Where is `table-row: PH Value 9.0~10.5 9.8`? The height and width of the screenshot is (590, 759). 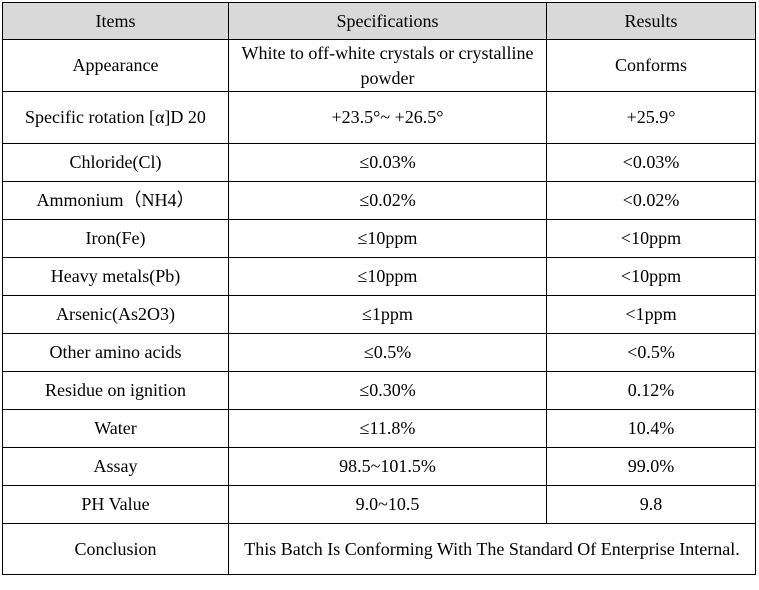
table-row: PH Value 9.0~10.5 9.8 is located at coordinates (379, 504).